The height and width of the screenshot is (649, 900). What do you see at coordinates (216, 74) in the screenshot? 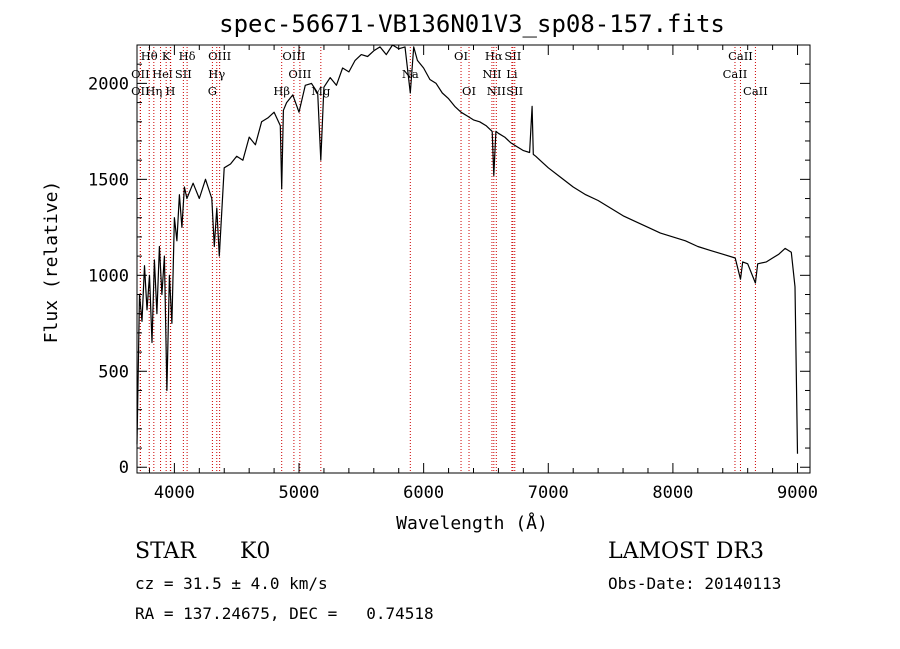
I see `line-id-label: Hγ` at bounding box center [216, 74].